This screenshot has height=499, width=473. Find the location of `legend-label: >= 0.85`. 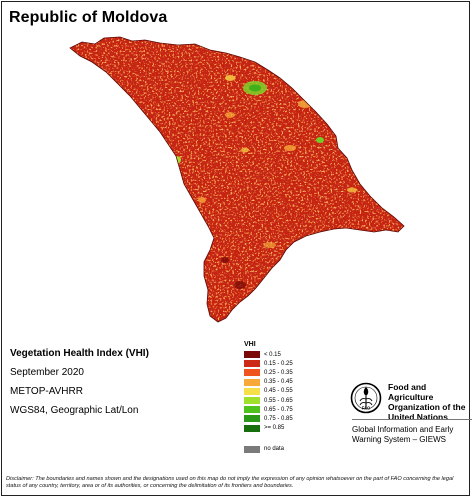

legend-label: >= 0.85 is located at coordinates (274, 428).